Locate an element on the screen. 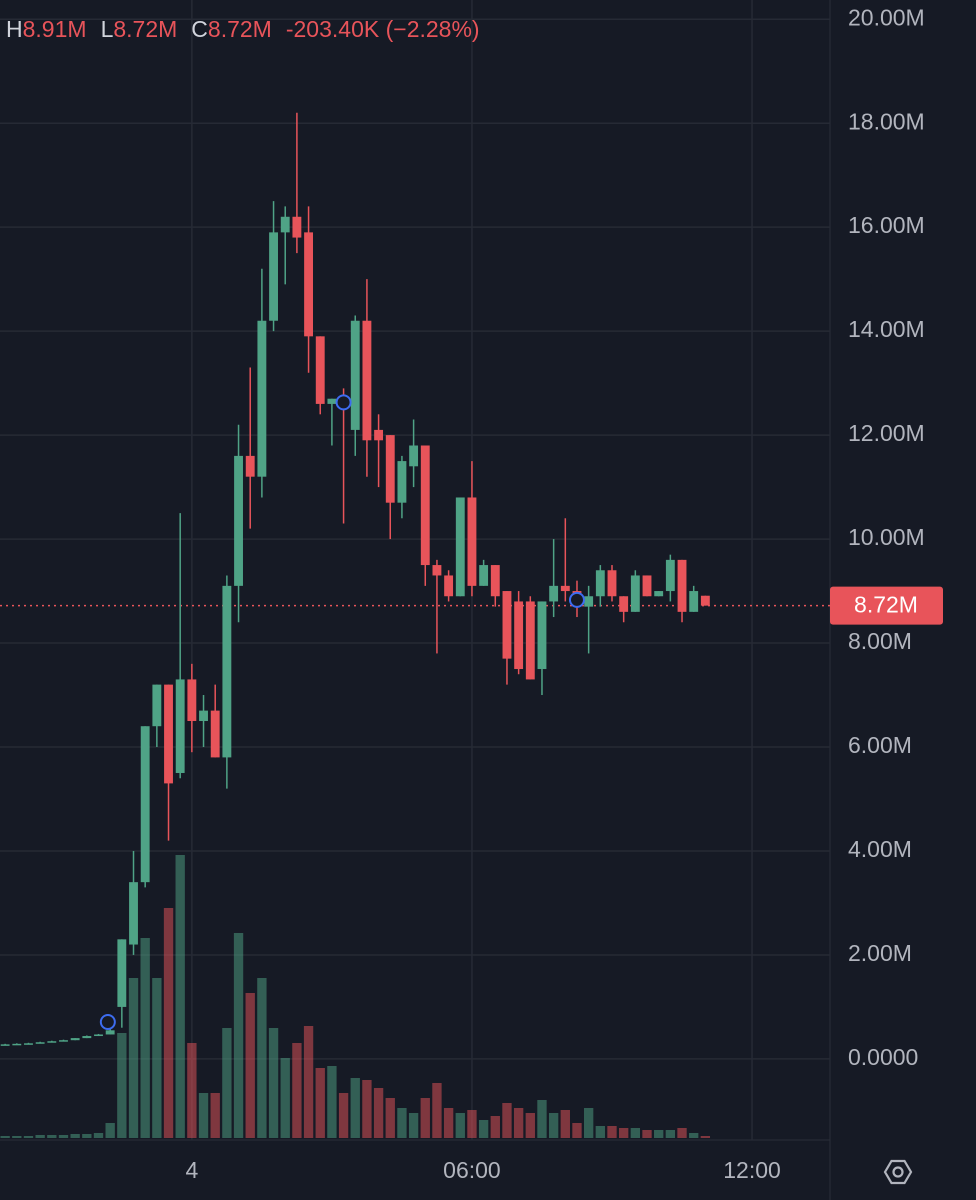 The image size is (976, 1200). y-tick-label: 4.00M is located at coordinates (880, 849).